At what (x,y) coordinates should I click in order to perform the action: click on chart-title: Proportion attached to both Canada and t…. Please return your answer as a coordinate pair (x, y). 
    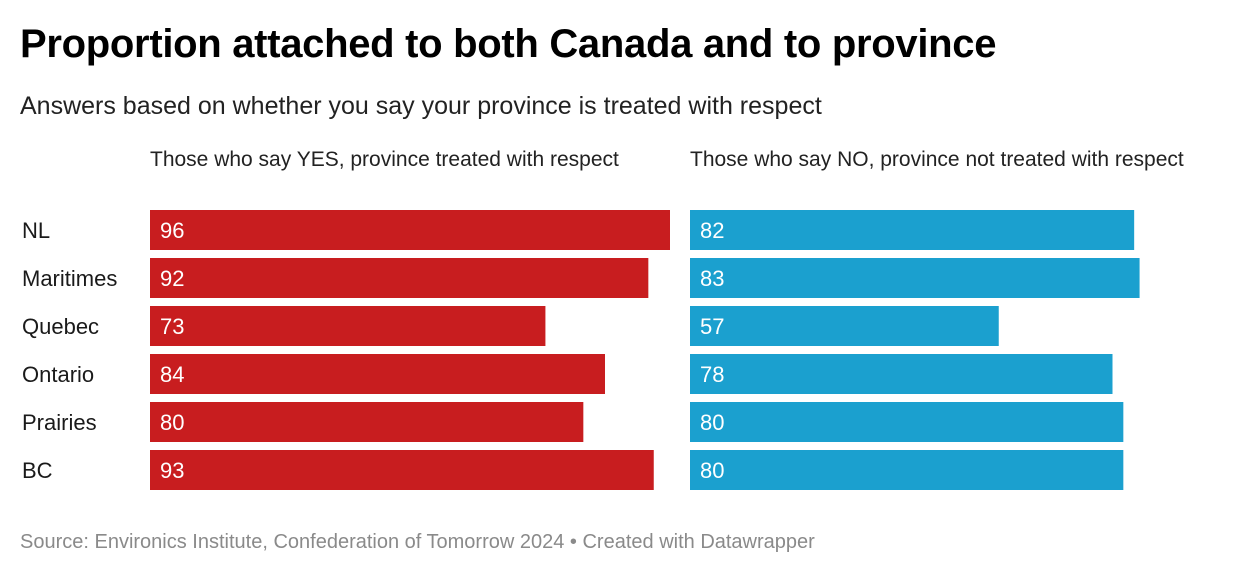
    Looking at the image, I should click on (508, 44).